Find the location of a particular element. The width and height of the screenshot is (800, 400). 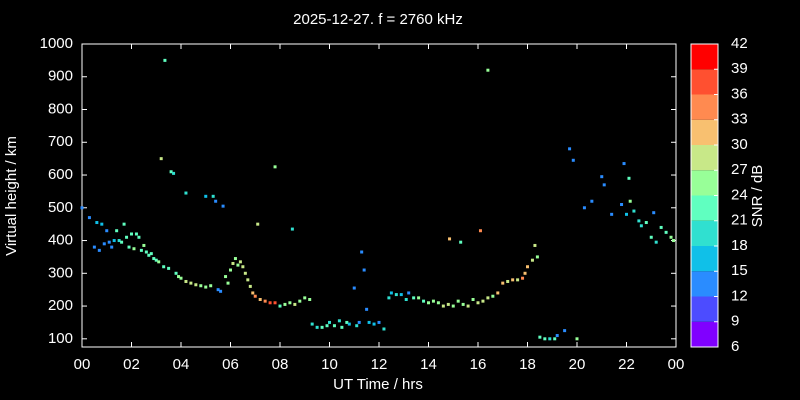

y-tick-label: 100 is located at coordinates (60, 338).